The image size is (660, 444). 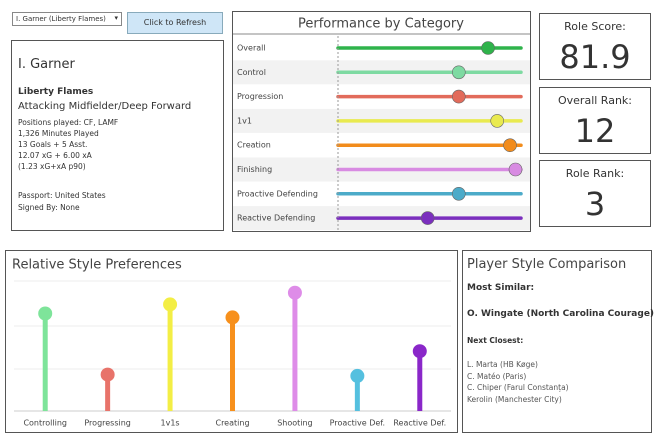 What do you see at coordinates (276, 218) in the screenshot?
I see `row-label: Reactive Defending` at bounding box center [276, 218].